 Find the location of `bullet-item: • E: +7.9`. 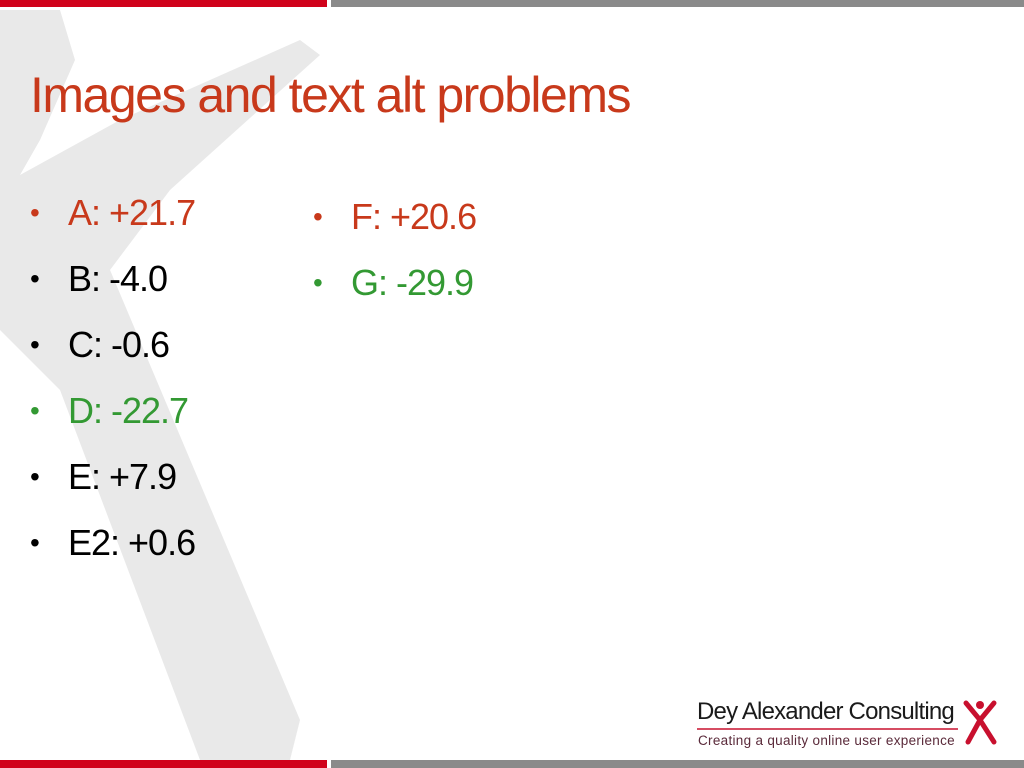

bullet-item: • E: +7.9 is located at coordinates (112, 489).